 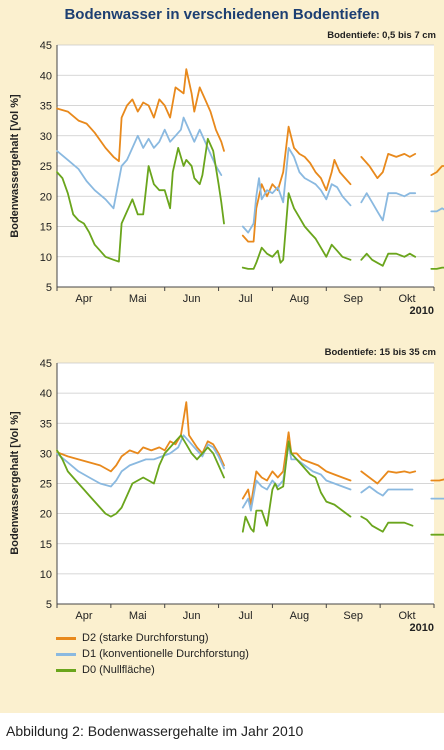 I want to click on legend-item-d2: D2 (starke Durchforstung), so click(x=152, y=638).